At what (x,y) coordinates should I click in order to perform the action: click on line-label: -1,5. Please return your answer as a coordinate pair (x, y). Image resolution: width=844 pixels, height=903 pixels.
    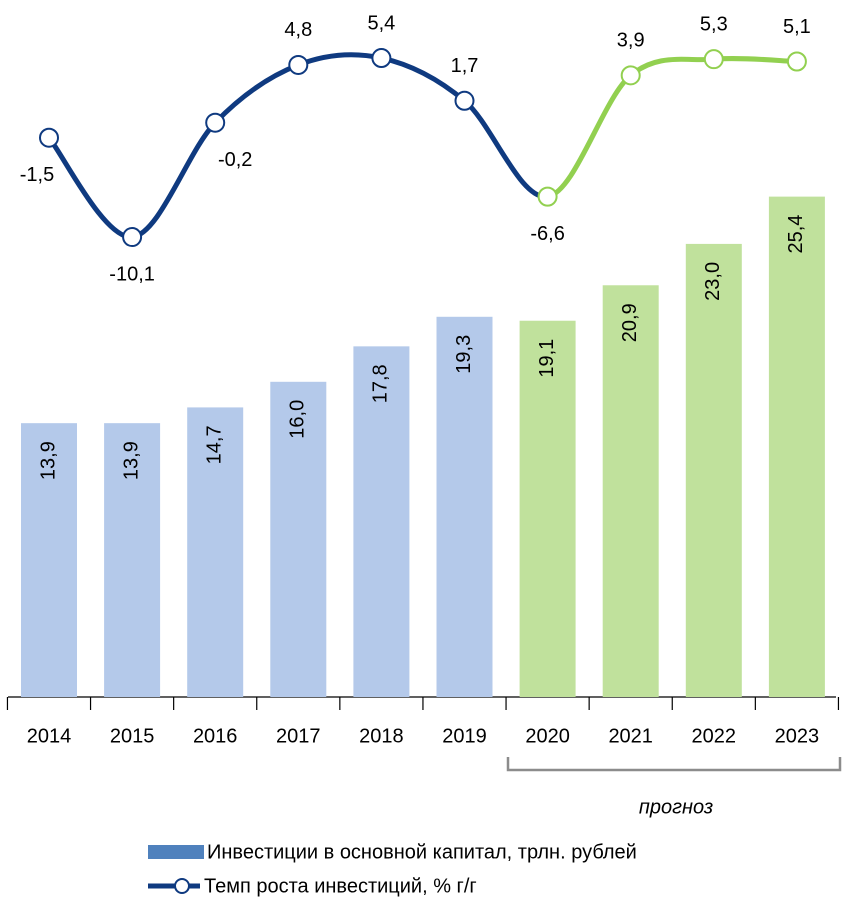
    Looking at the image, I should click on (37, 175).